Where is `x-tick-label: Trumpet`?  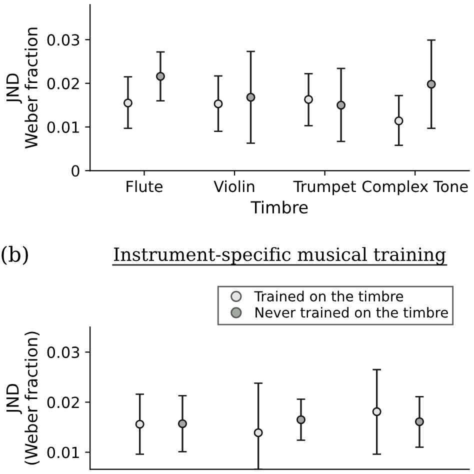
x-tick-label: Trumpet is located at coordinates (324, 188).